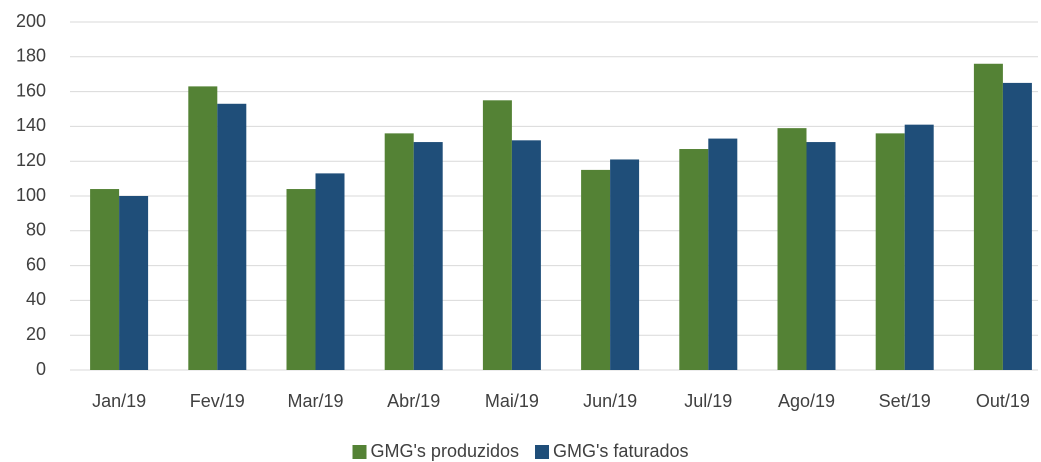 The height and width of the screenshot is (462, 1041). Describe the element at coordinates (41, 369) in the screenshot. I see `y-tick-label: 0` at that location.